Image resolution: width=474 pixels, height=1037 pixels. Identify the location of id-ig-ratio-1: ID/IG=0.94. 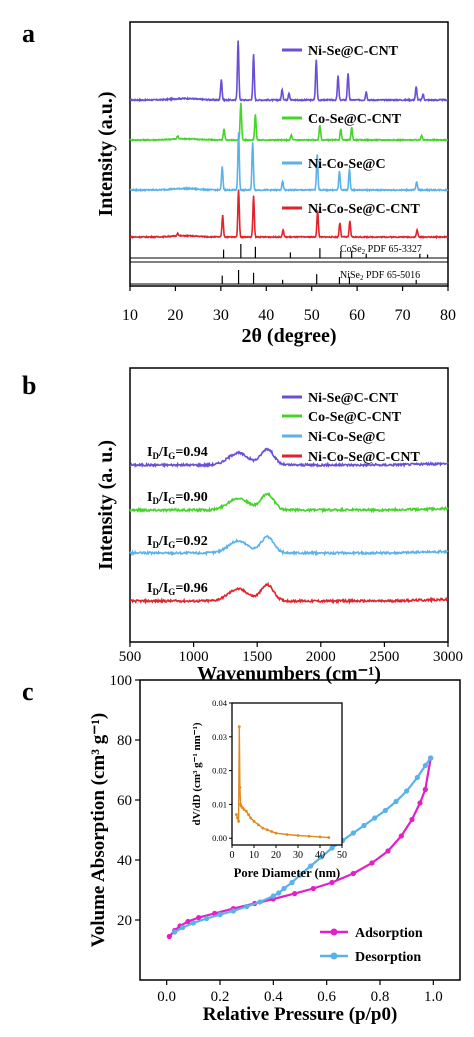
(177, 453).